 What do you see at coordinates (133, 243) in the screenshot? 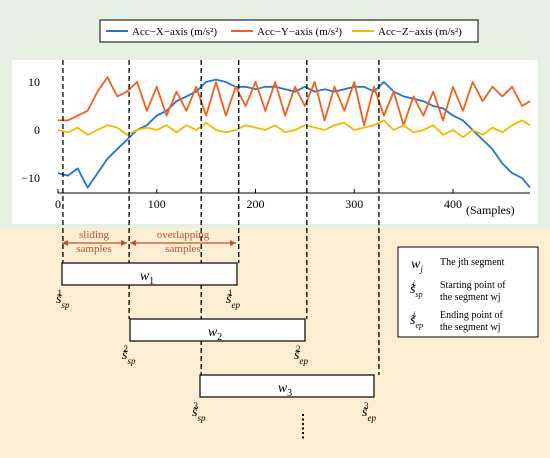
I see `overlapping-arrow-head-left` at bounding box center [133, 243].